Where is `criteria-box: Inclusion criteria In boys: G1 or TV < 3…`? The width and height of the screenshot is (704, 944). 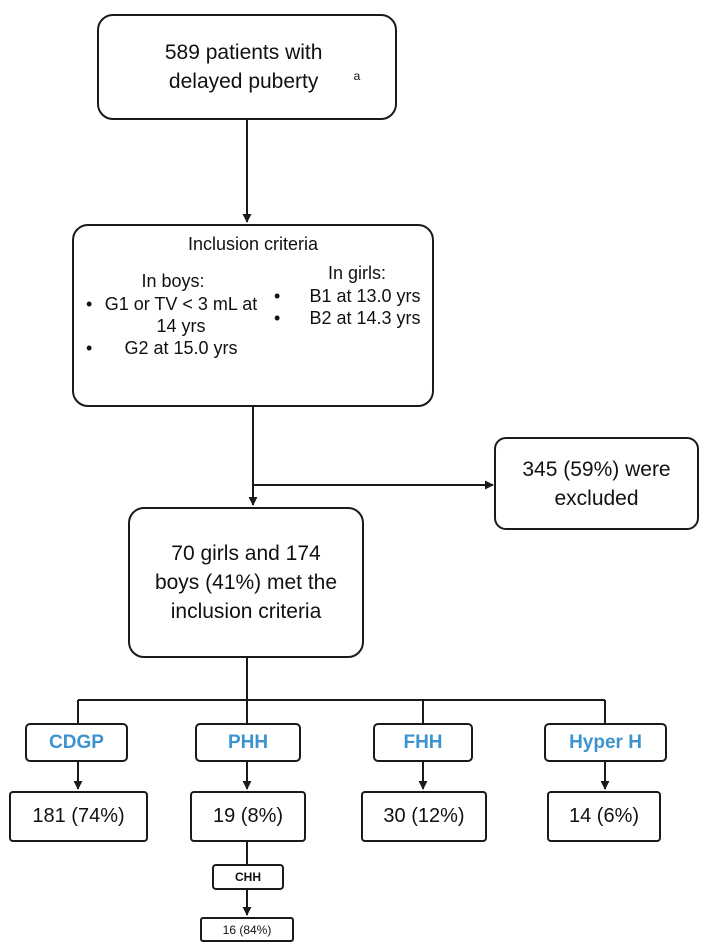 criteria-box: Inclusion criteria In boys: G1 or TV < 3… is located at coordinates (253, 315).